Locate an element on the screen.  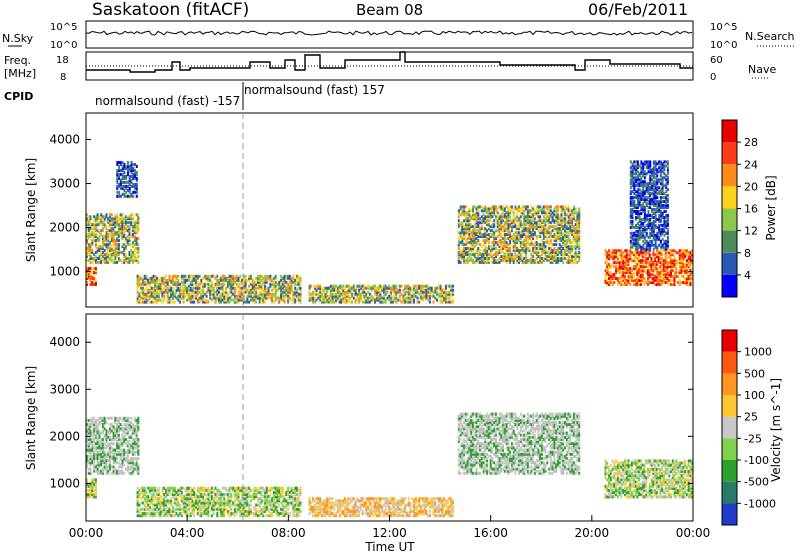
ytick-label: 1000 is located at coordinates (64, 272).